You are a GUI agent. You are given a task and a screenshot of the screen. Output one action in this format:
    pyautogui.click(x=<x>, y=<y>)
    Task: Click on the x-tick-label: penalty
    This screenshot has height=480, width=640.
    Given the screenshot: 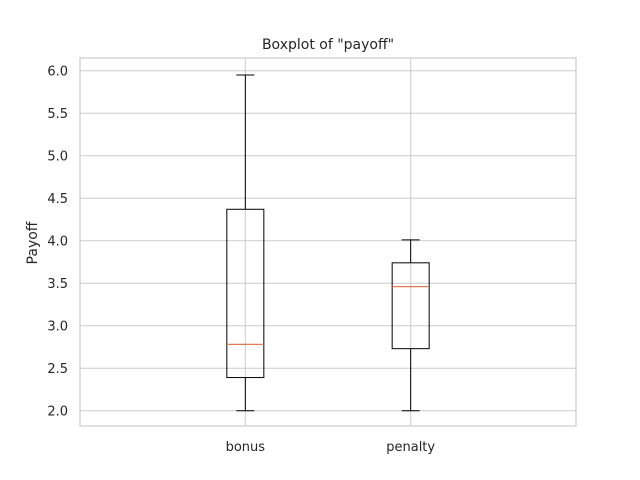 What is the action you would take?
    pyautogui.click(x=410, y=447)
    